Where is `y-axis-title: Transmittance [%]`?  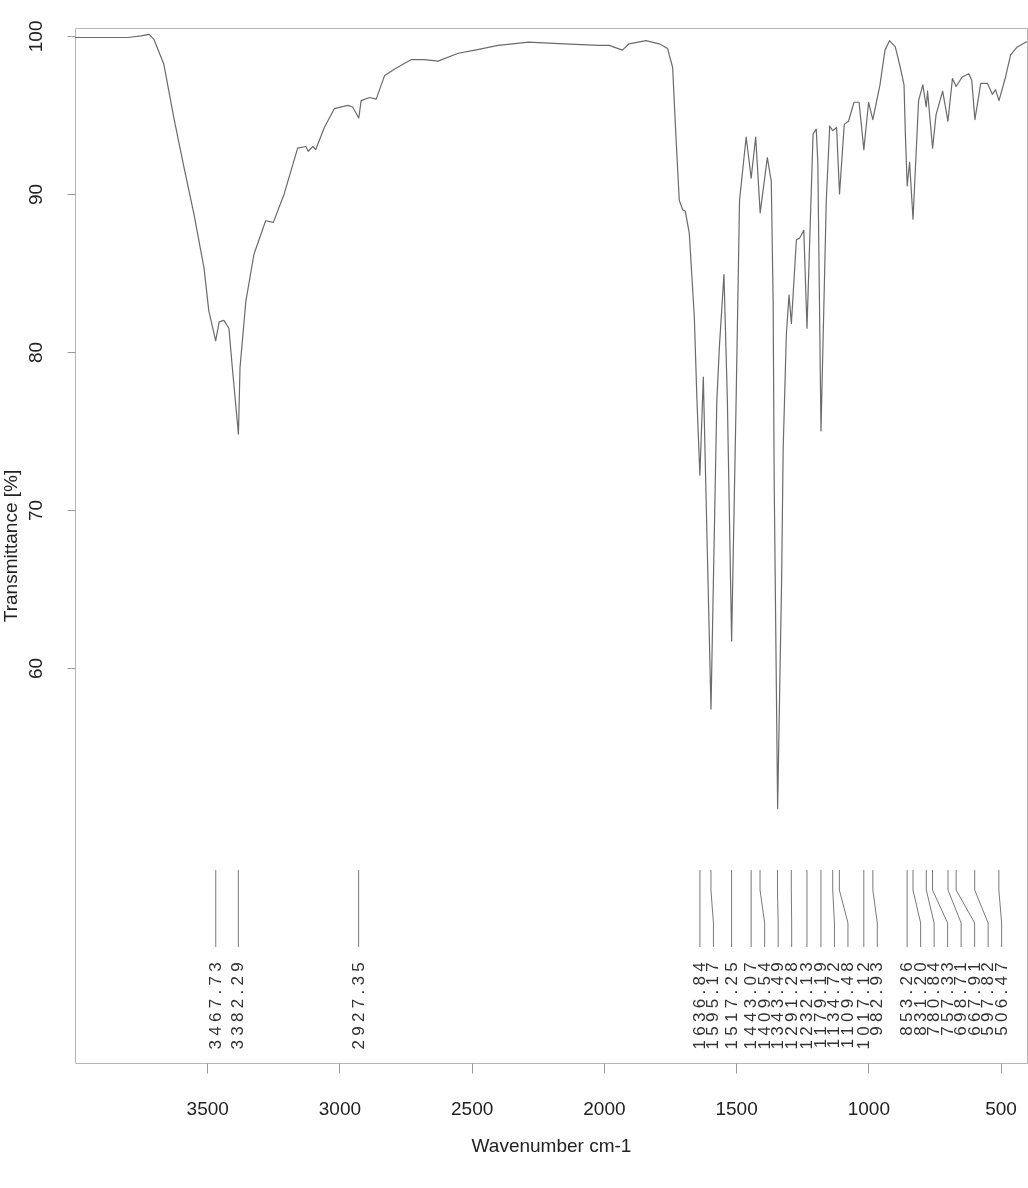
y-axis-title: Transmittance [%] is located at coordinates (10, 546).